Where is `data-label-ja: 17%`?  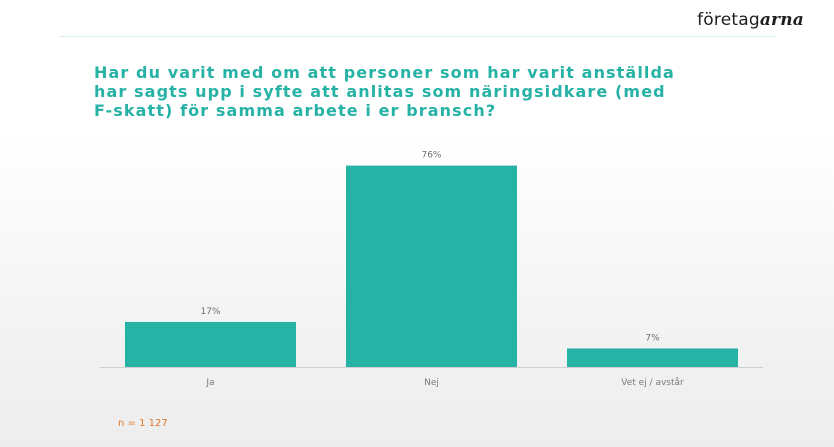 data-label-ja: 17% is located at coordinates (210, 312).